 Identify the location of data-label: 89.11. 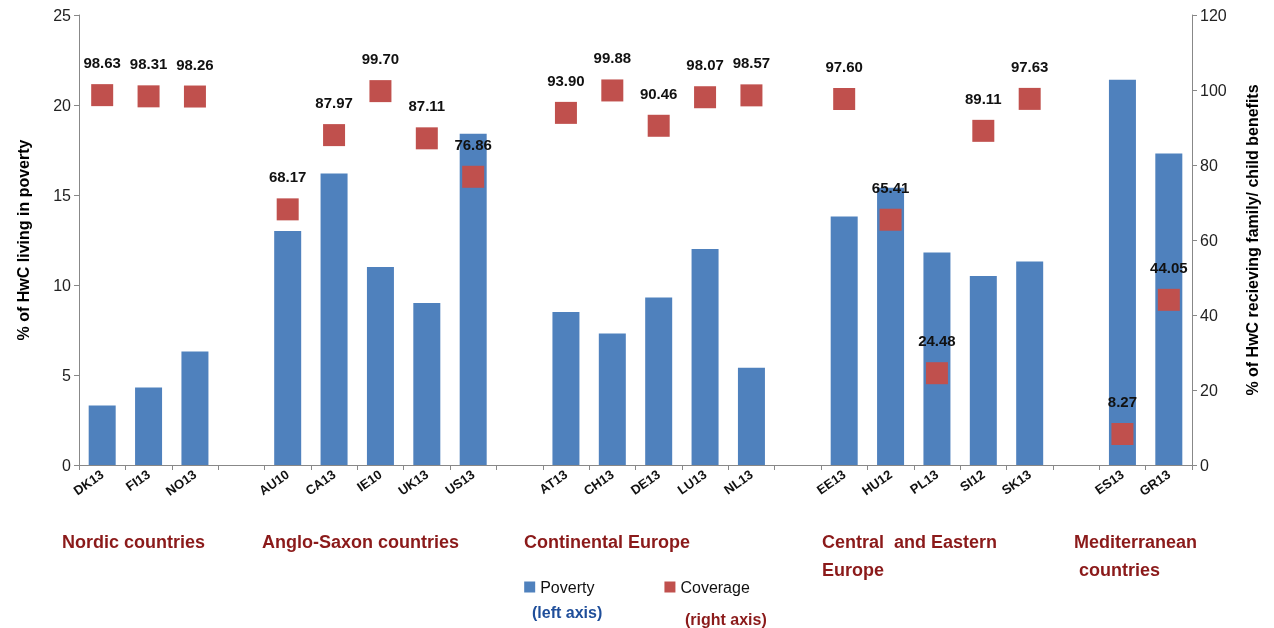
(983, 98).